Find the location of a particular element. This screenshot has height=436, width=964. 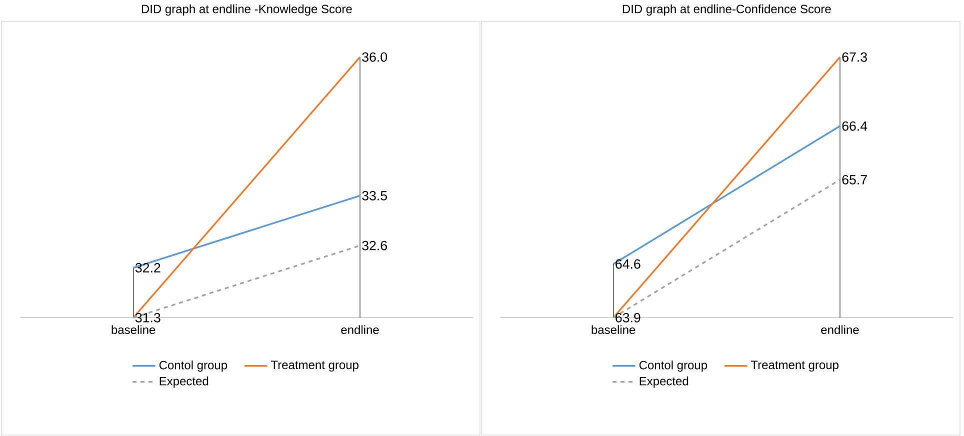

data-label: 65.7 is located at coordinates (854, 179).